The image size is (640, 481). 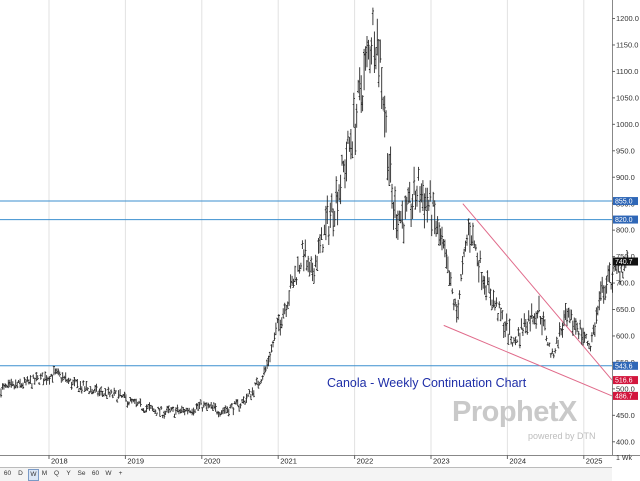 What do you see at coordinates (625, 336) in the screenshot?
I see `y-tick-label: 600.0` at bounding box center [625, 336].